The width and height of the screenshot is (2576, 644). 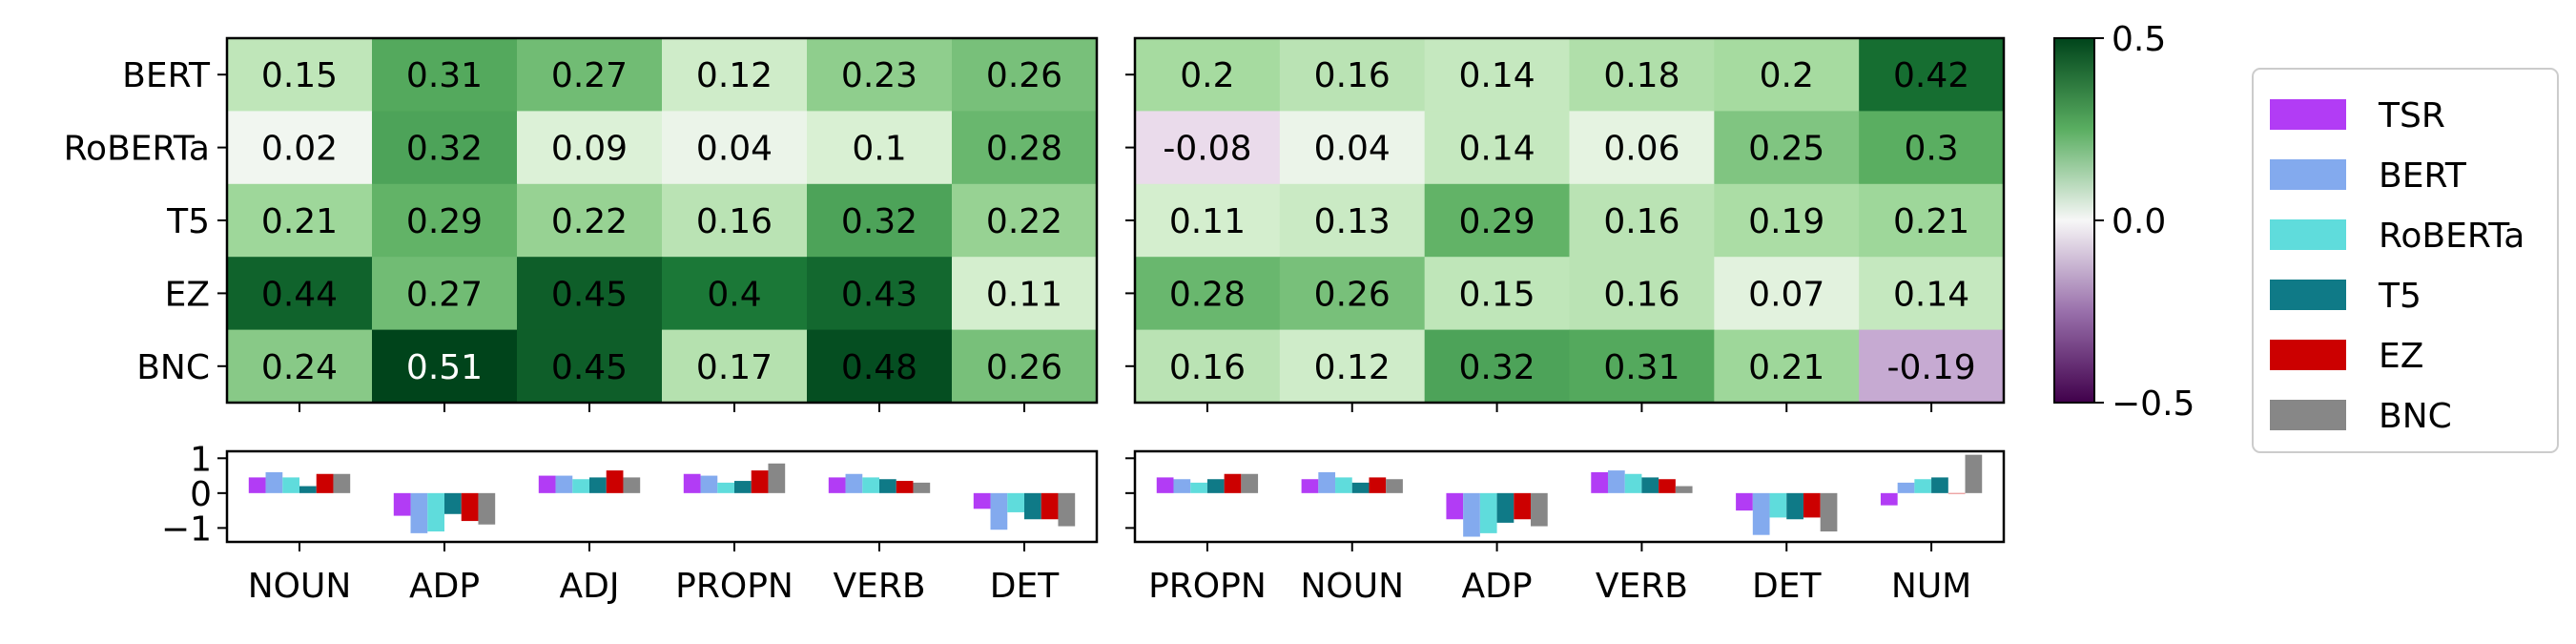 What do you see at coordinates (1787, 75) in the screenshot?
I see `heat-value-label: 0.2` at bounding box center [1787, 75].